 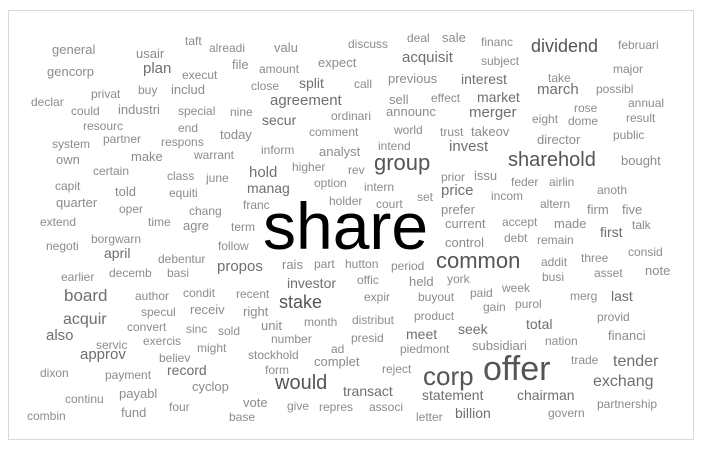 I want to click on word-buyout: buyout, so click(x=436, y=297).